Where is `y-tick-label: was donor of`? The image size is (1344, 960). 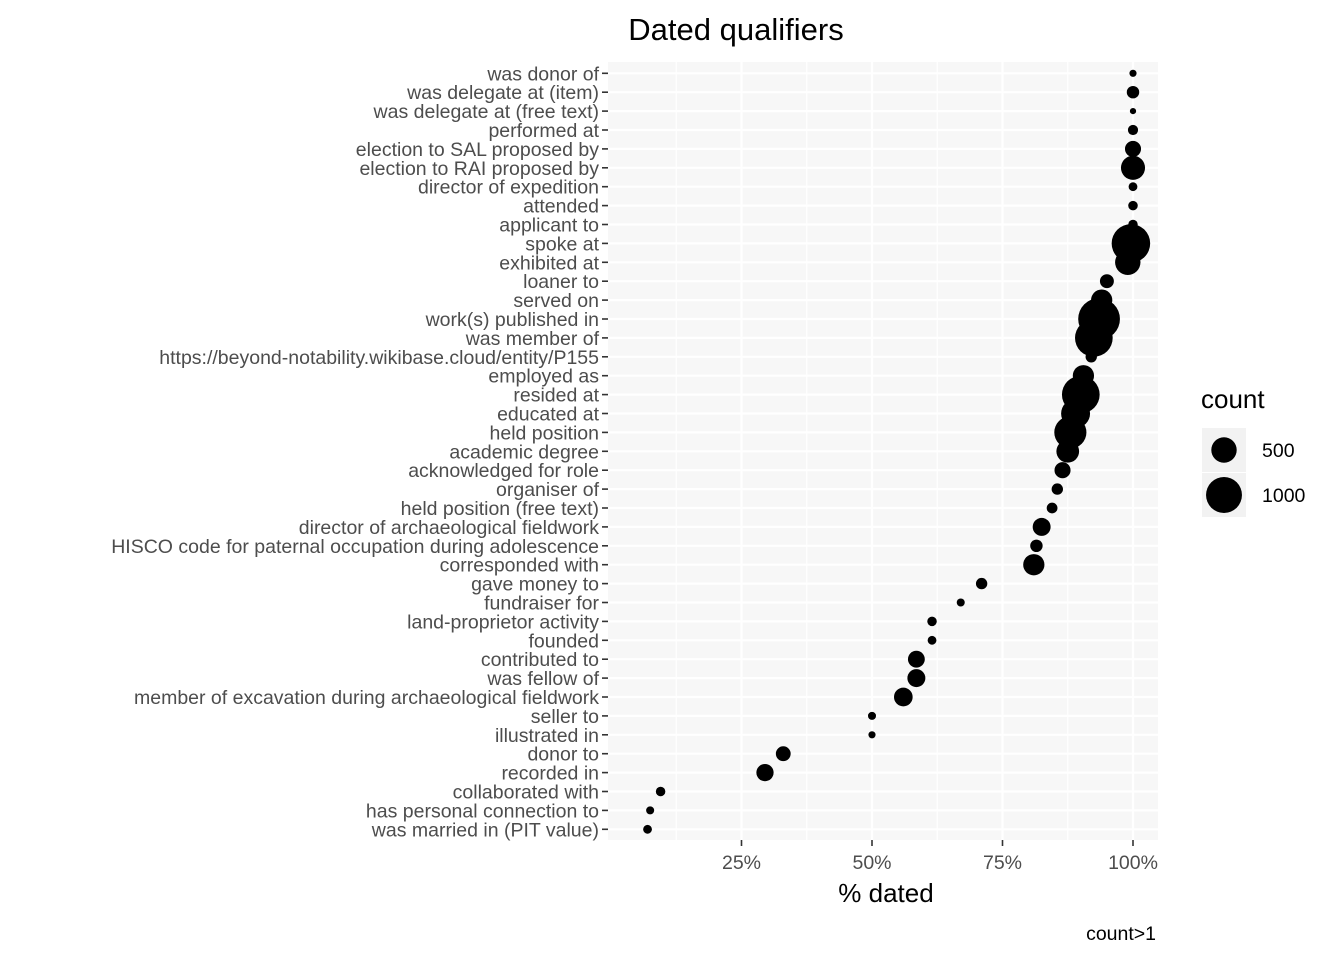 y-tick-label: was donor of is located at coordinates (542, 74).